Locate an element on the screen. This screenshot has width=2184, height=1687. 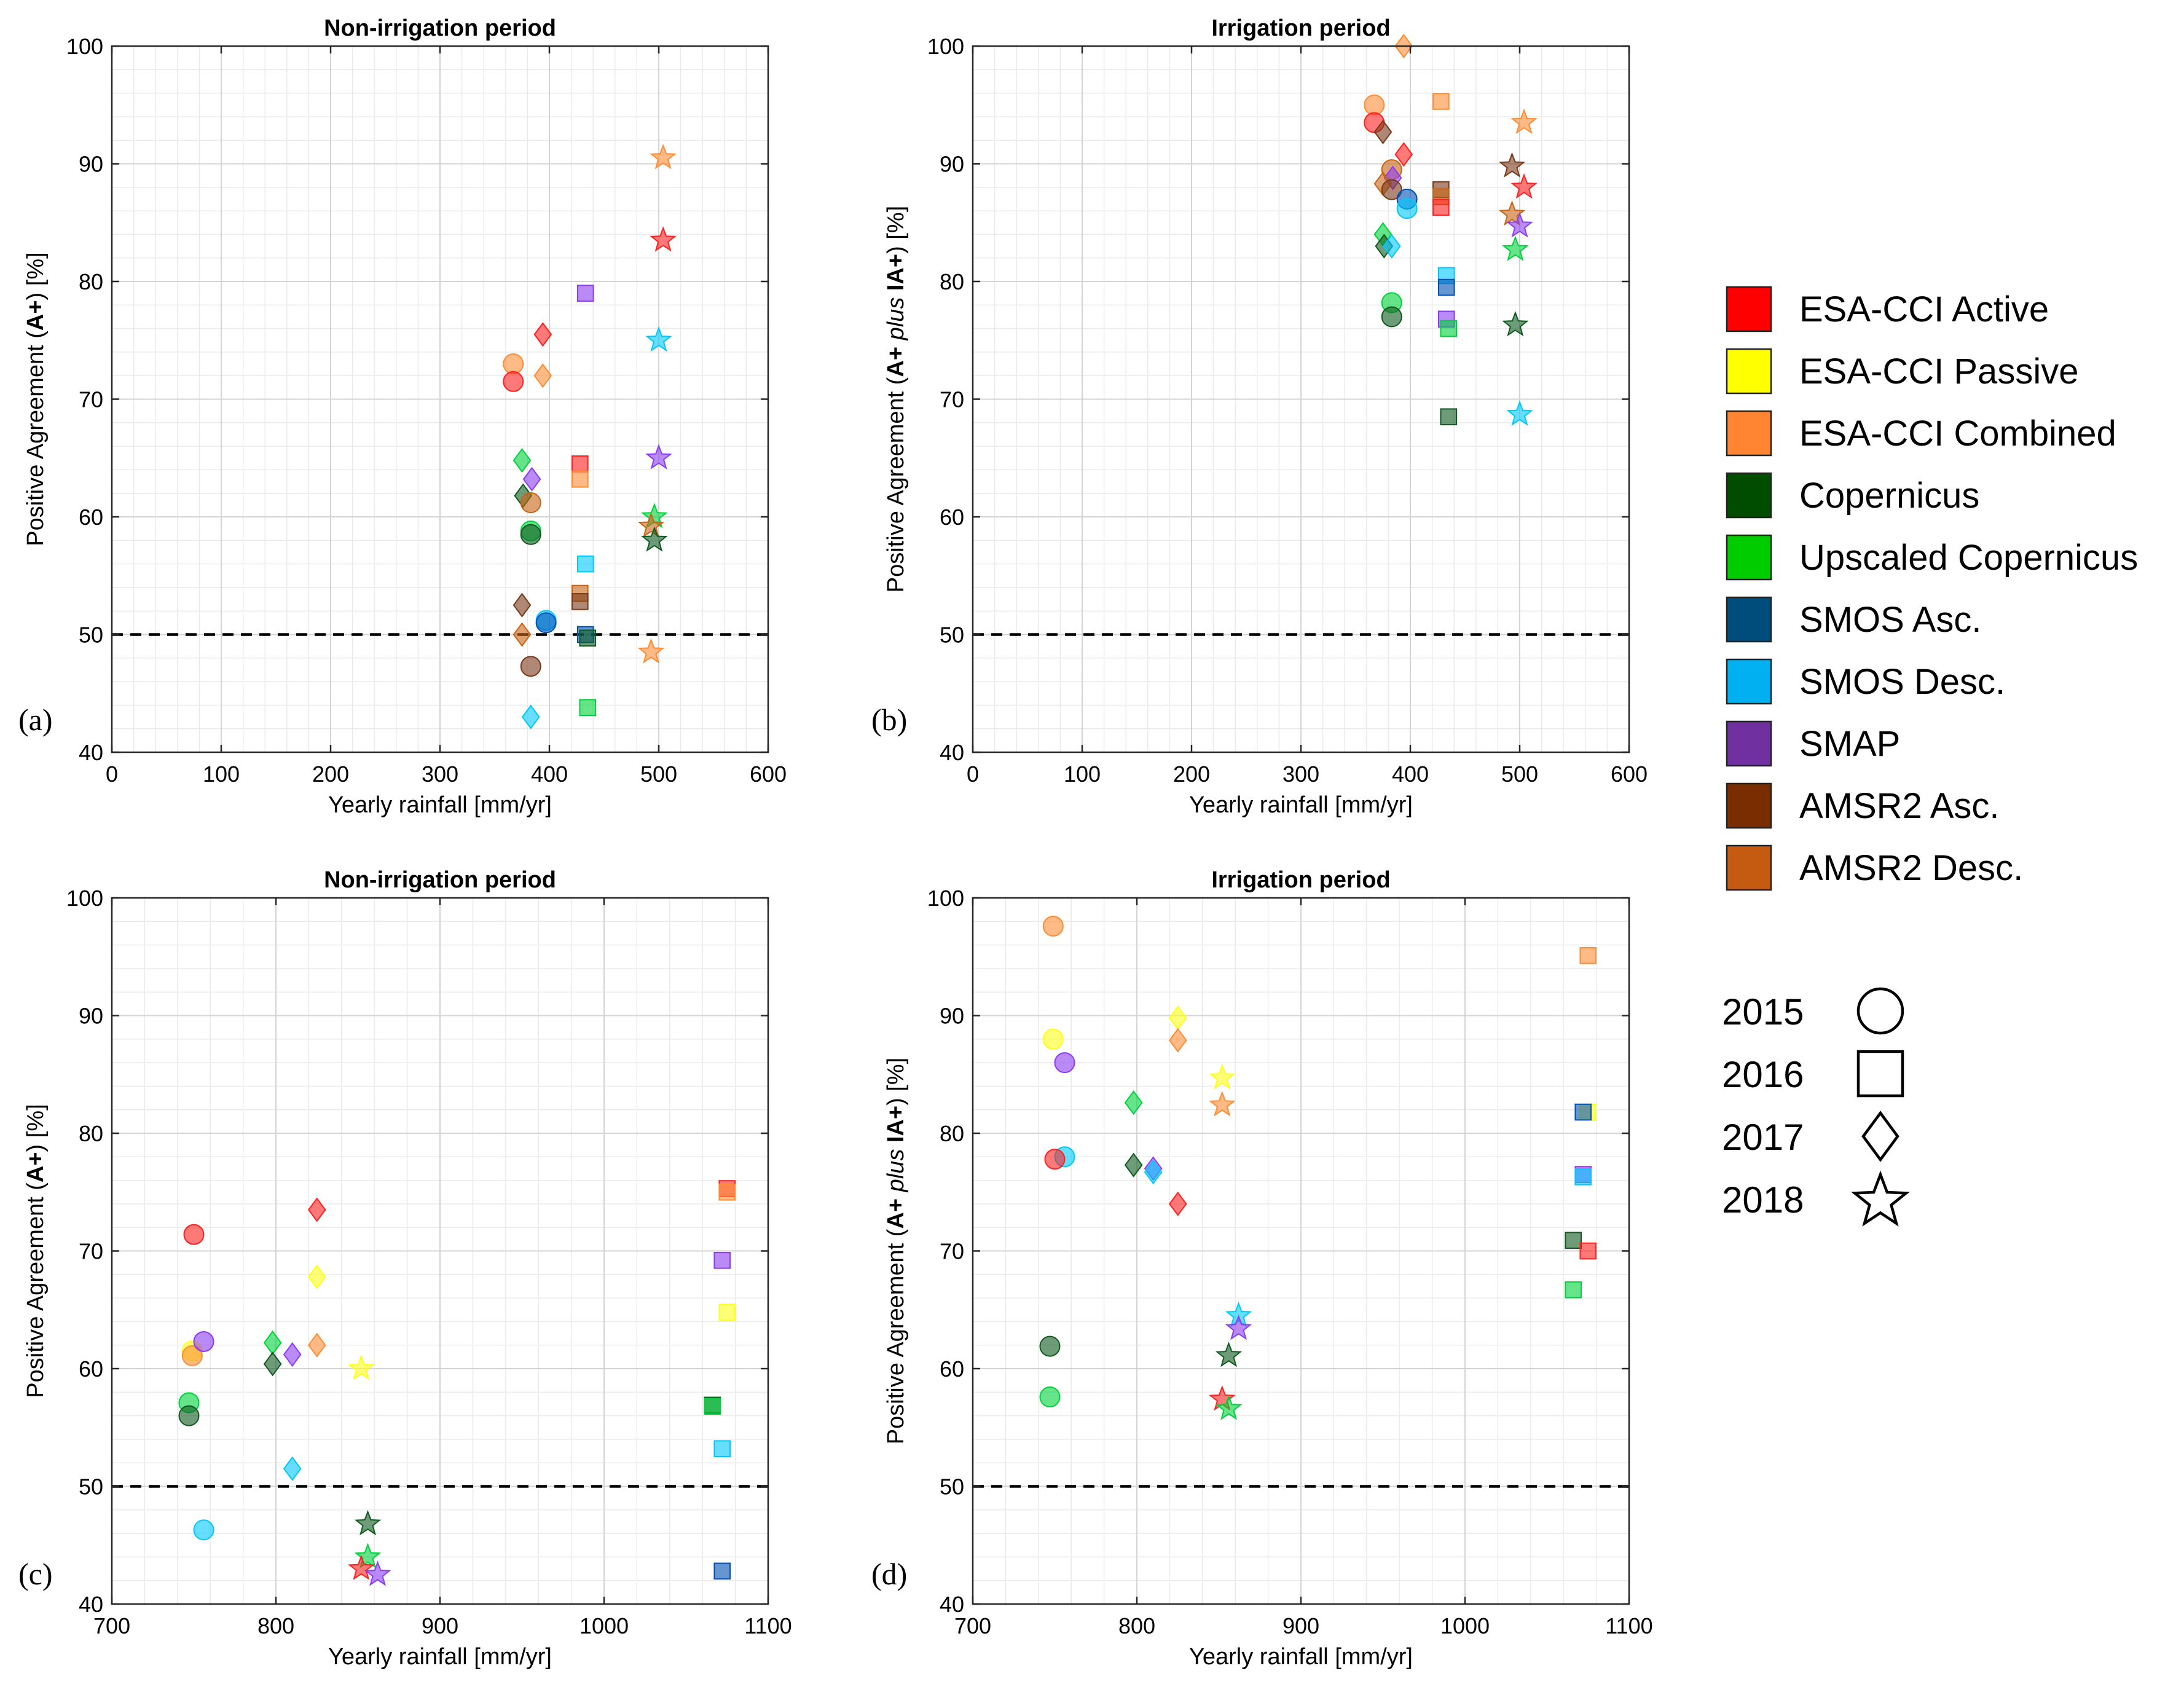
y-axis-label-part: IA+ is located at coordinates (896, 1124).